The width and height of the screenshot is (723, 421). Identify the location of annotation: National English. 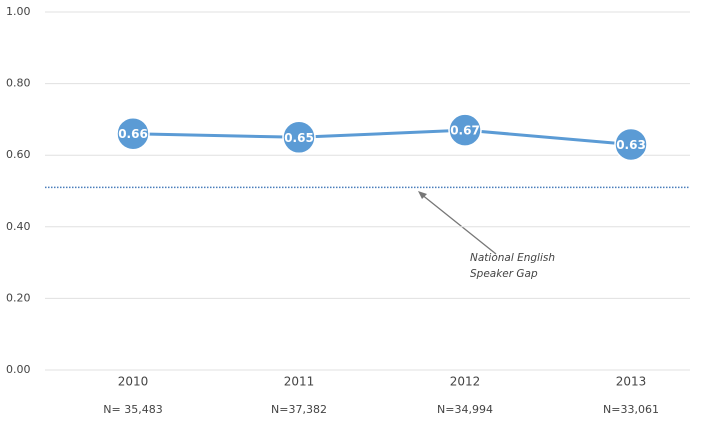
(512, 258).